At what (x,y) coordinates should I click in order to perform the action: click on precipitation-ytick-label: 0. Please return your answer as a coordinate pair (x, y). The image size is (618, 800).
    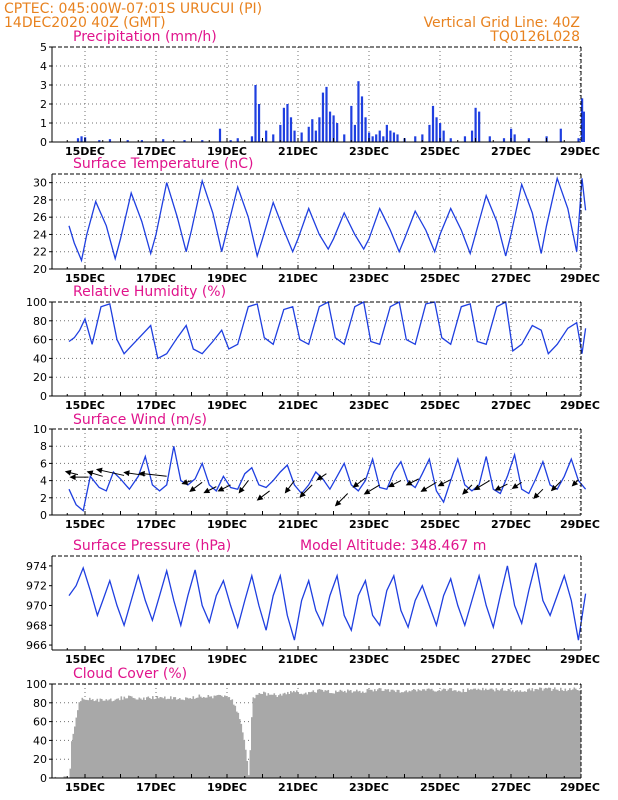
    Looking at the image, I should click on (43, 142).